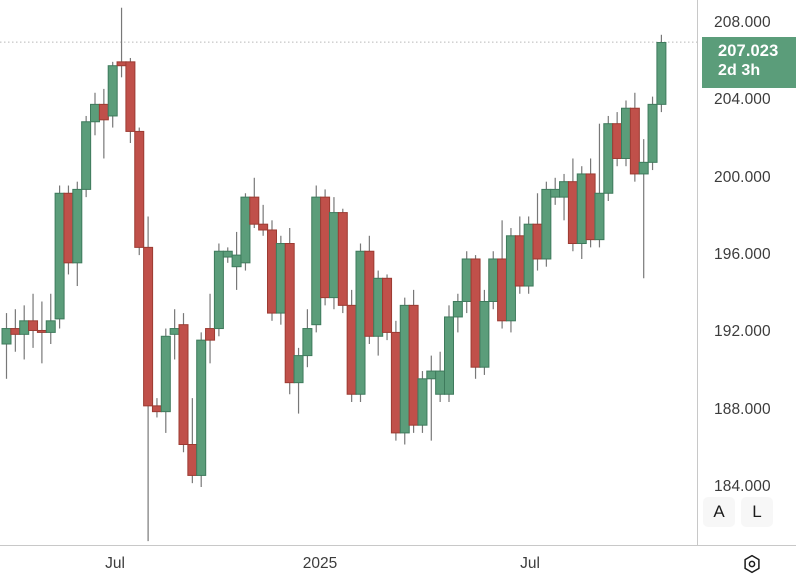 This screenshot has height=582, width=796. I want to click on chart-settings-button, so click(752, 564).